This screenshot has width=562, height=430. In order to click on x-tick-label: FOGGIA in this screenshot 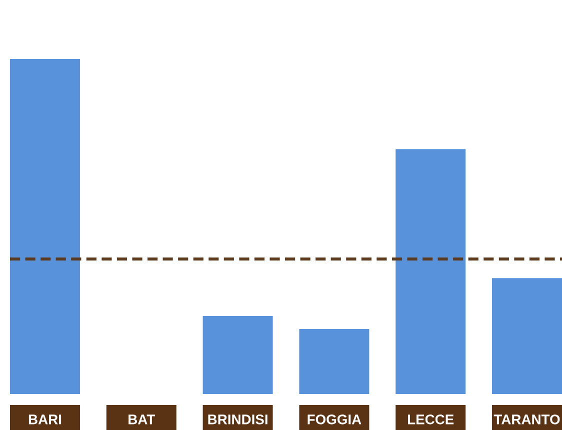, I will do `click(335, 419)`.